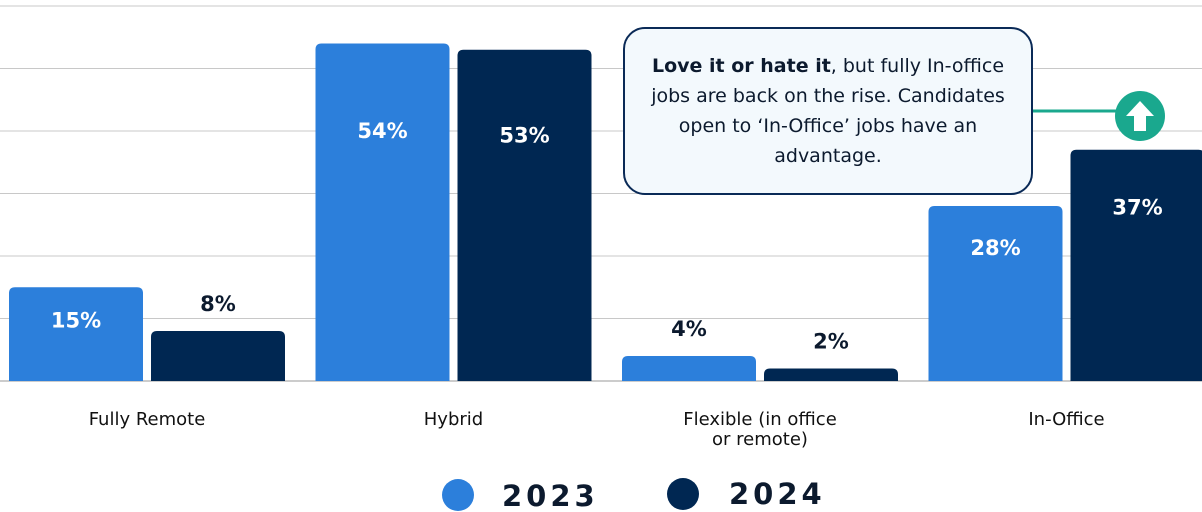  What do you see at coordinates (760, 429) in the screenshot?
I see `category-label-2: Flexible (in office or remote)` at bounding box center [760, 429].